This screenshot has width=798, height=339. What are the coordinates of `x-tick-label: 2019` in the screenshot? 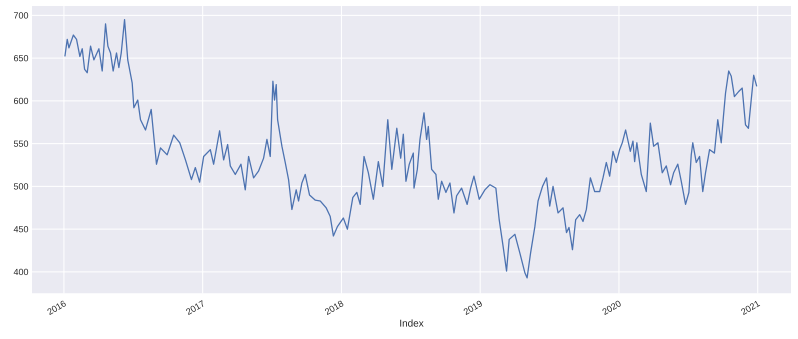 It's located at (473, 308).